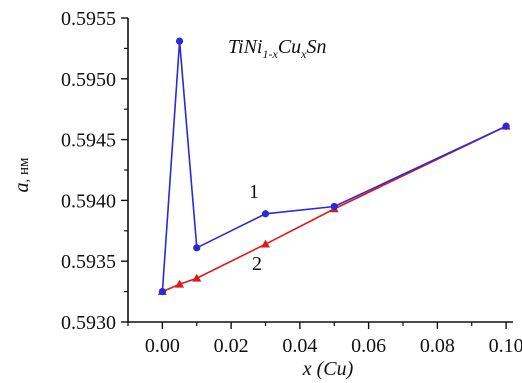  What do you see at coordinates (88, 19) in the screenshot?
I see `y-tick-label: 0.5955` at bounding box center [88, 19].